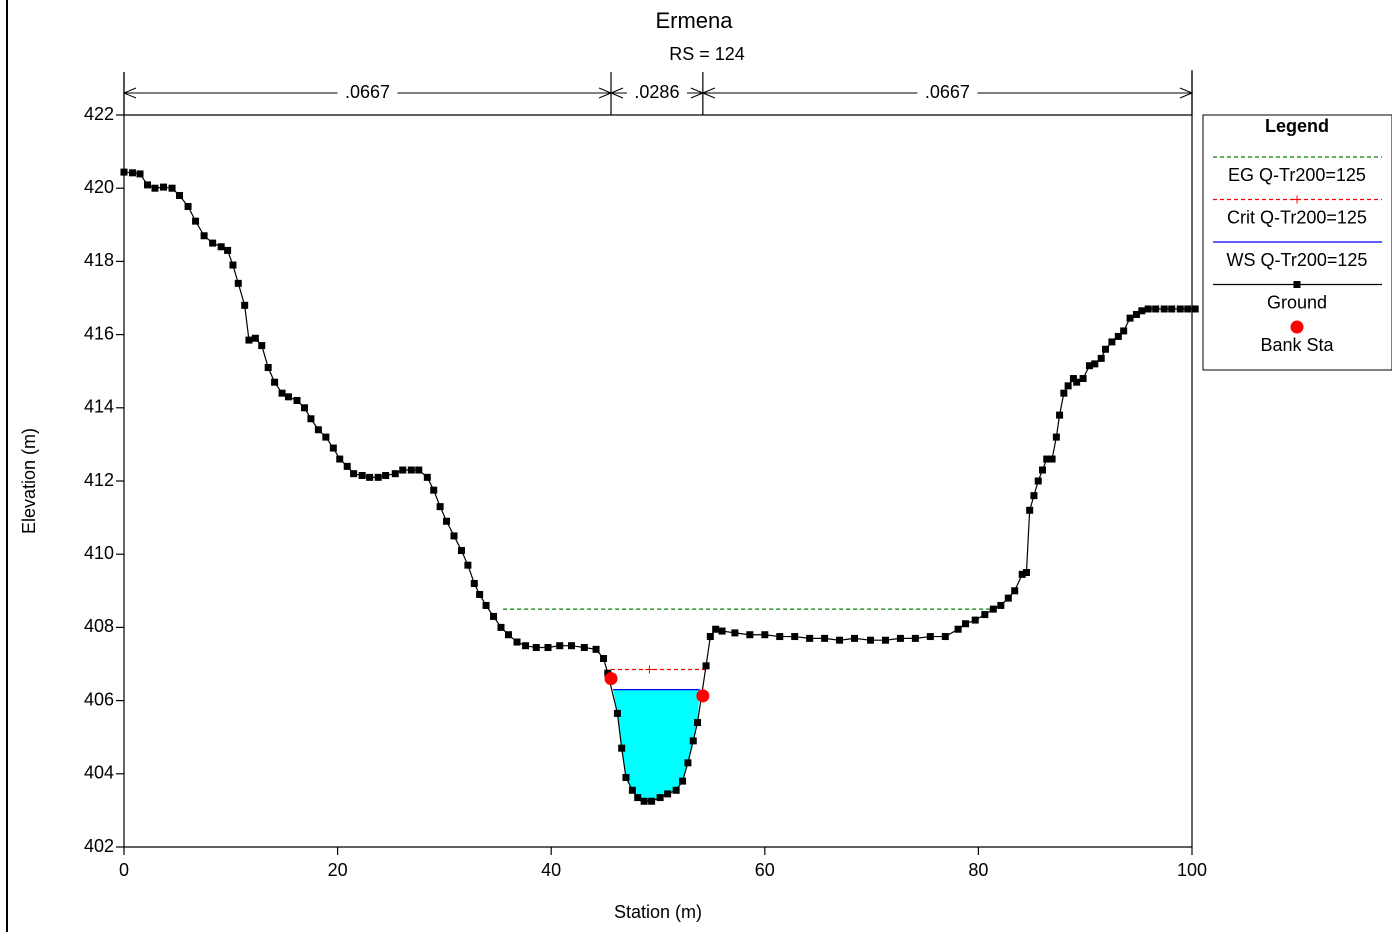  What do you see at coordinates (656, 92) in the screenshot?
I see `n-label: .0286` at bounding box center [656, 92].